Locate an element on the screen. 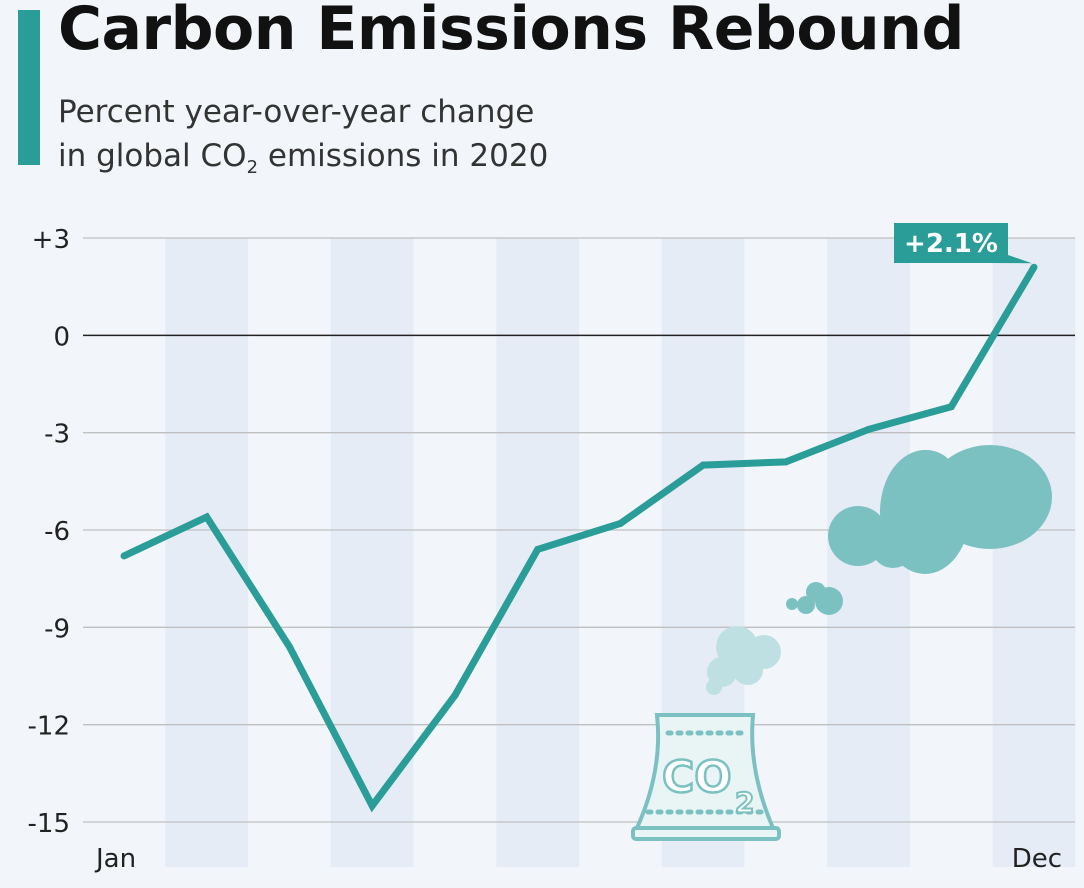 The image size is (1084, 888). accent-bar is located at coordinates (29, 87).